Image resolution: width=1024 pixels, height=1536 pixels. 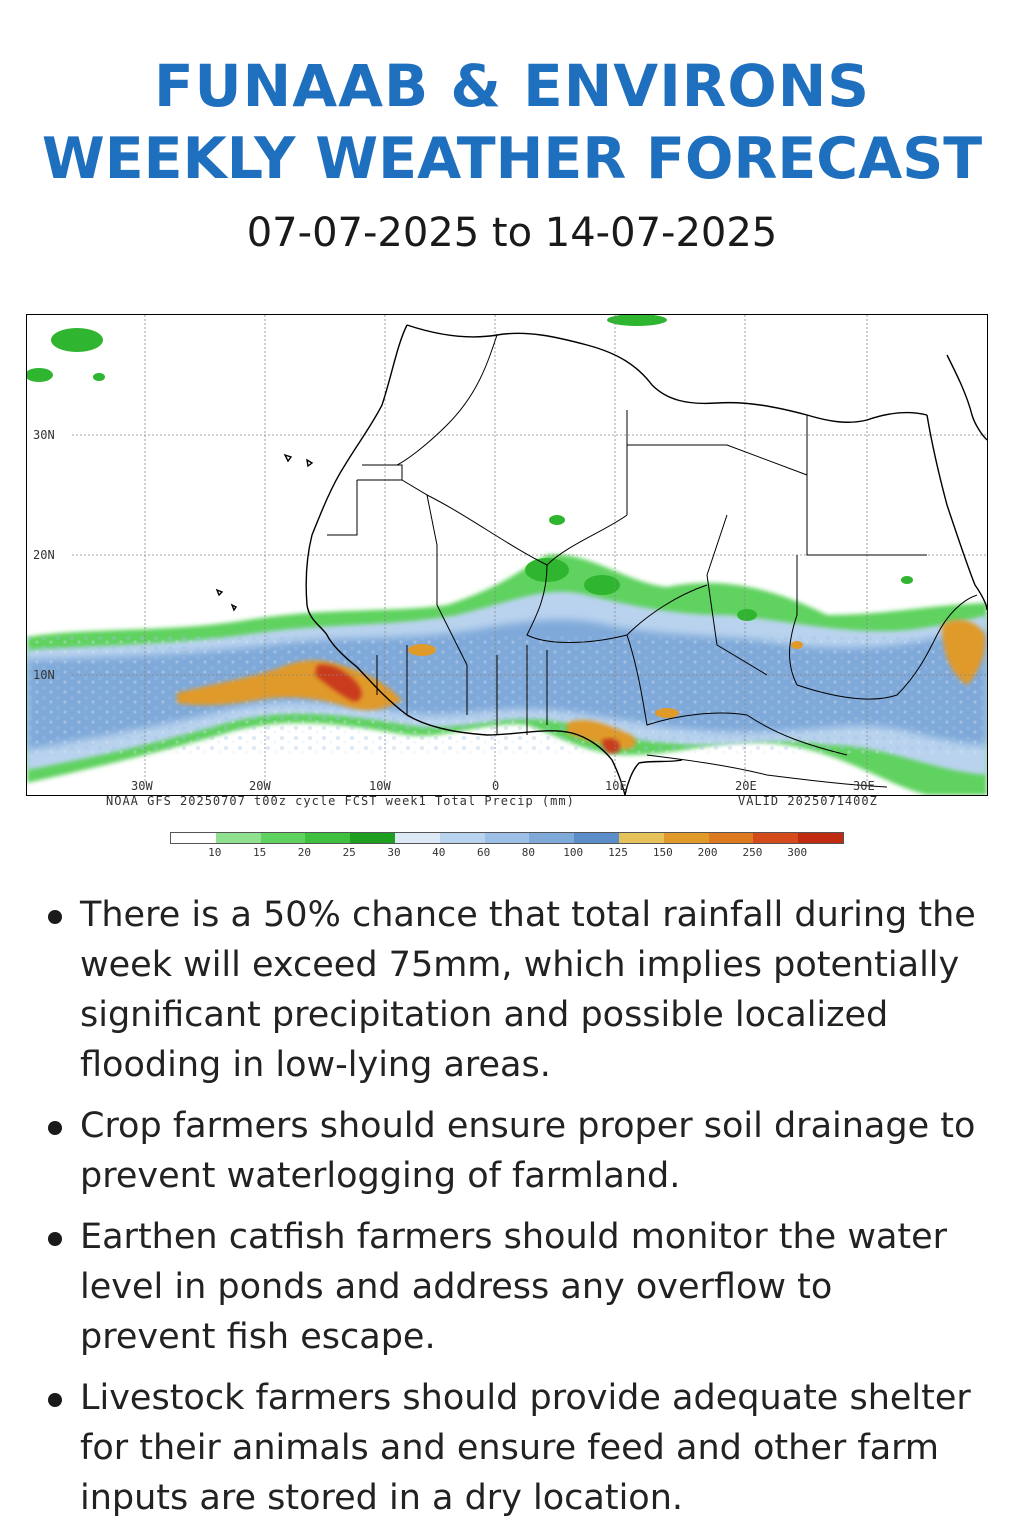 I want to click on date-range: 07-07-2025 to 14-07-2025, so click(x=512, y=233).